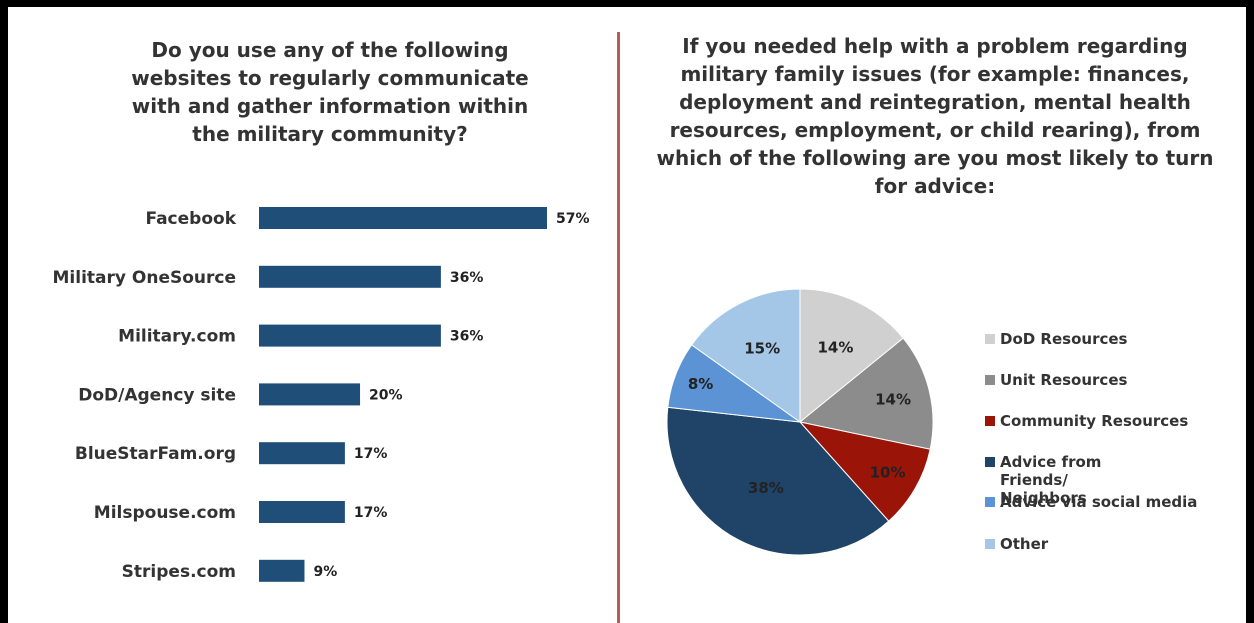  What do you see at coordinates (177, 337) in the screenshot?
I see `category-label: Military.com` at bounding box center [177, 337].